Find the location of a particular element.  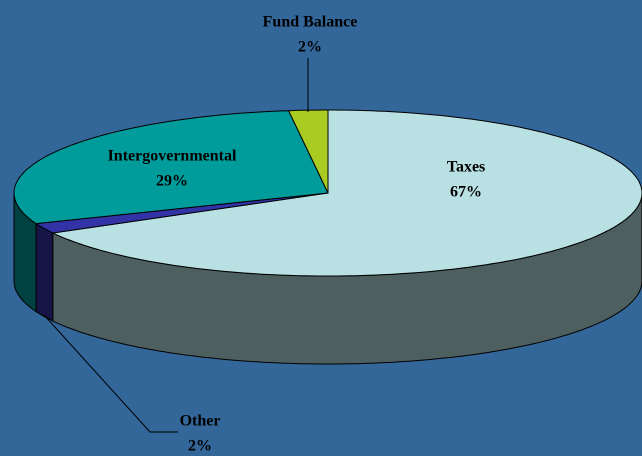

slice-label: Taxes is located at coordinates (466, 167).